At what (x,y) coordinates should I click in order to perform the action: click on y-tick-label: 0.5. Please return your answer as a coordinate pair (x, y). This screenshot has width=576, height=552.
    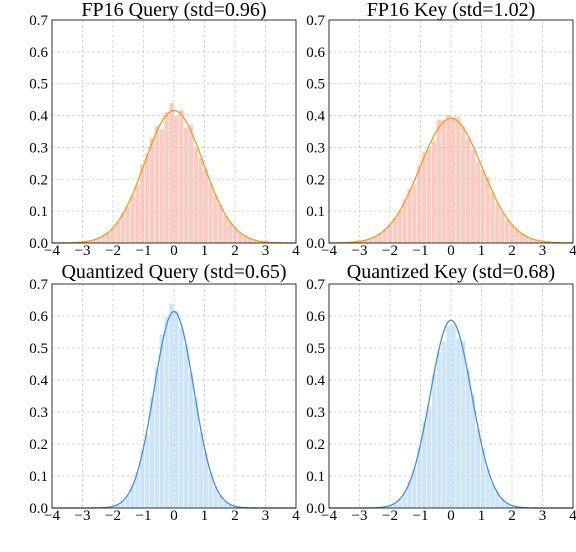
    Looking at the image, I should click on (38, 349).